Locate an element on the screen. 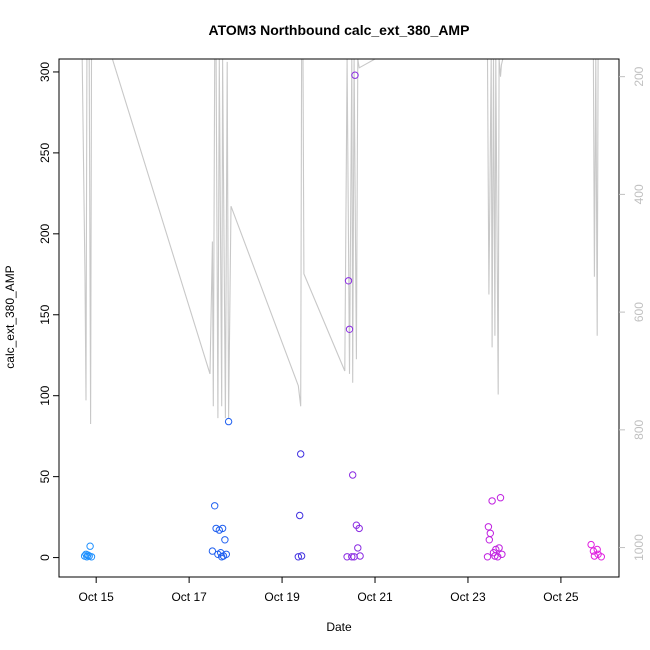 Image resolution: width=650 pixels, height=650 pixels. x-tick-label: Oct 25 is located at coordinates (561, 597).